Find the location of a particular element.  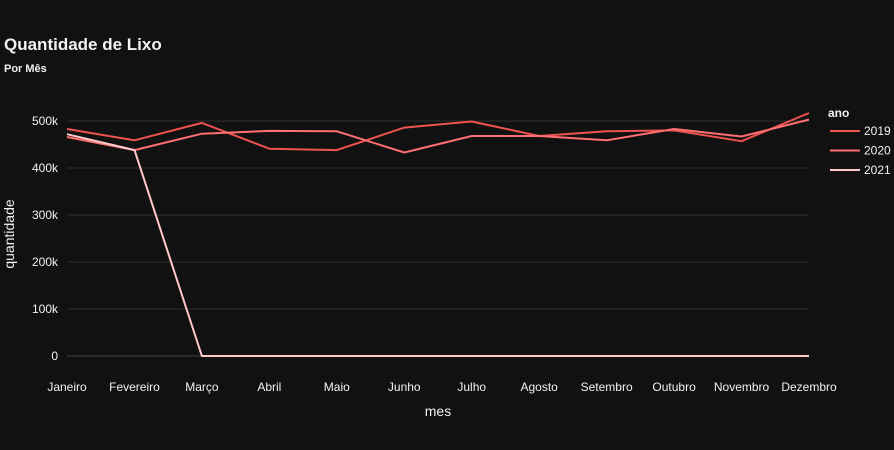

y-tick-label: 500k is located at coordinates (45, 121).